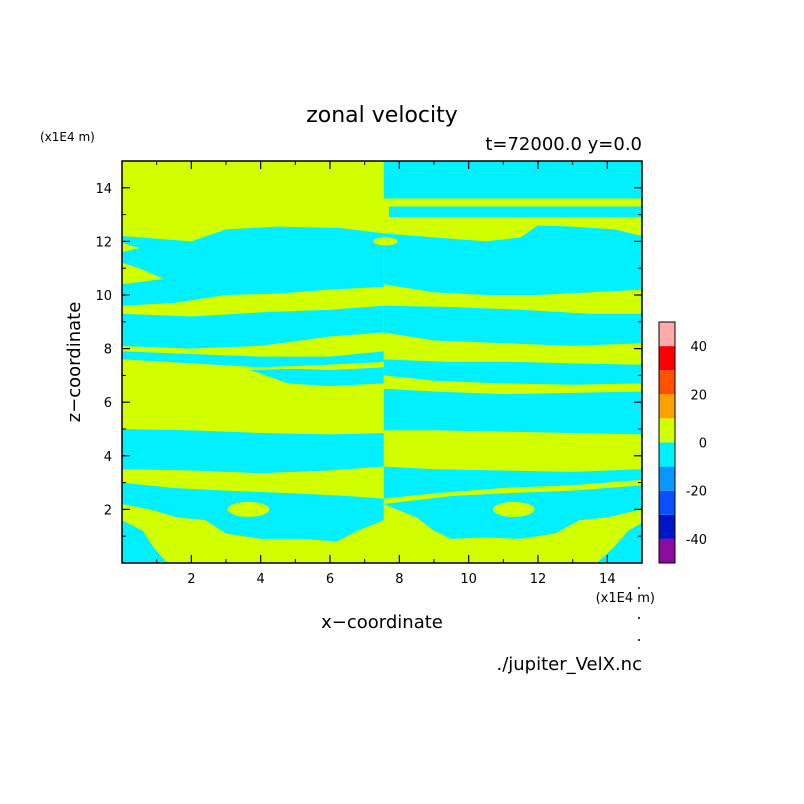  What do you see at coordinates (108, 403) in the screenshot?
I see `y-tick-label: 6` at bounding box center [108, 403].